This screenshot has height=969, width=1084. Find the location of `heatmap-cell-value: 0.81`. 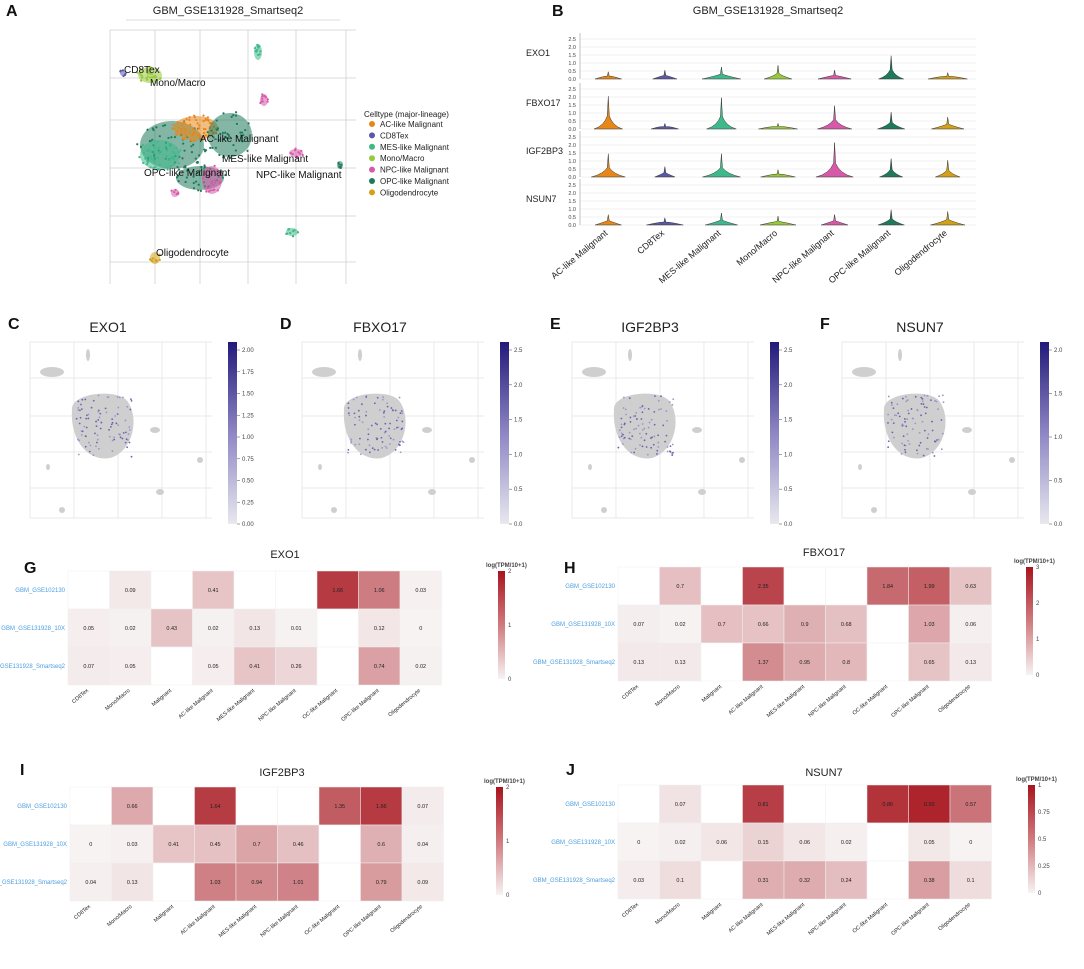

heatmap-cell-value: 0.81 is located at coordinates (763, 805).